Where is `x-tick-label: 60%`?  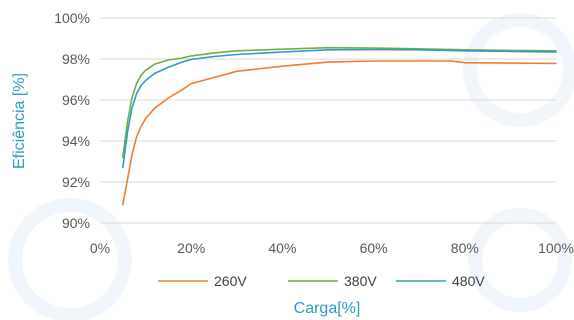 x-tick-label: 60% is located at coordinates (374, 248).